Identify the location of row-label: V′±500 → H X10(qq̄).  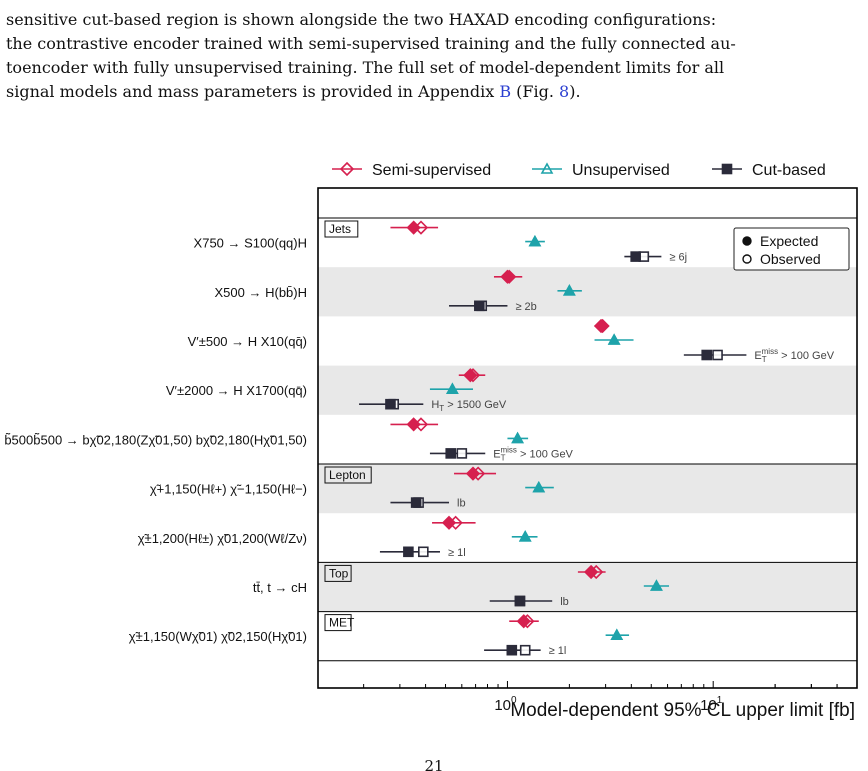
(247, 341).